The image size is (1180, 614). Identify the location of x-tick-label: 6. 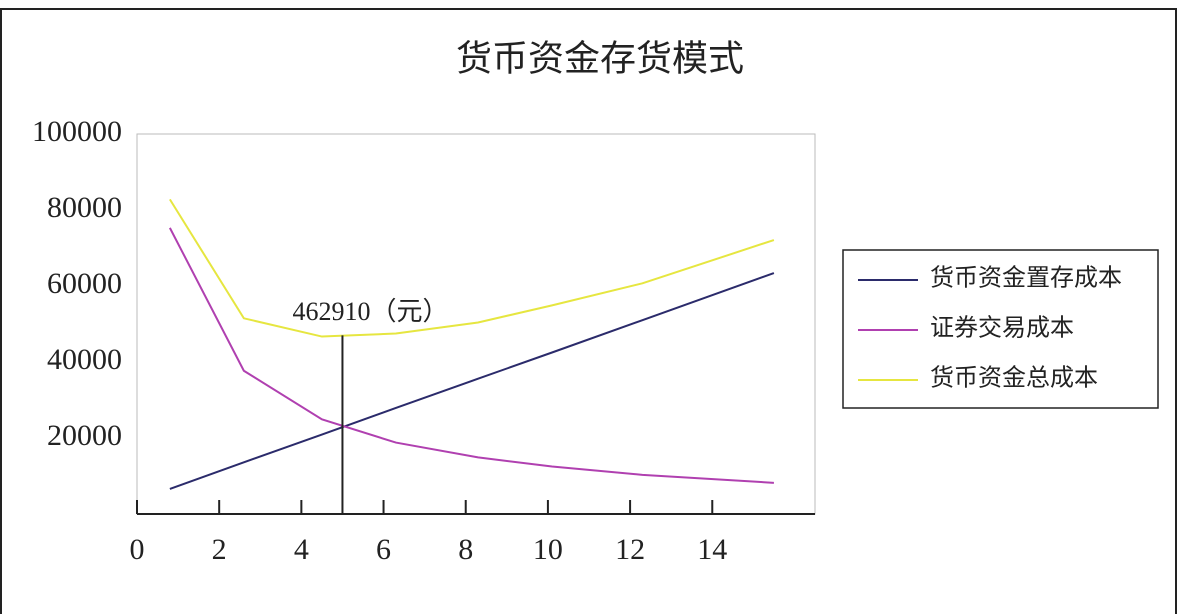
(383, 549).